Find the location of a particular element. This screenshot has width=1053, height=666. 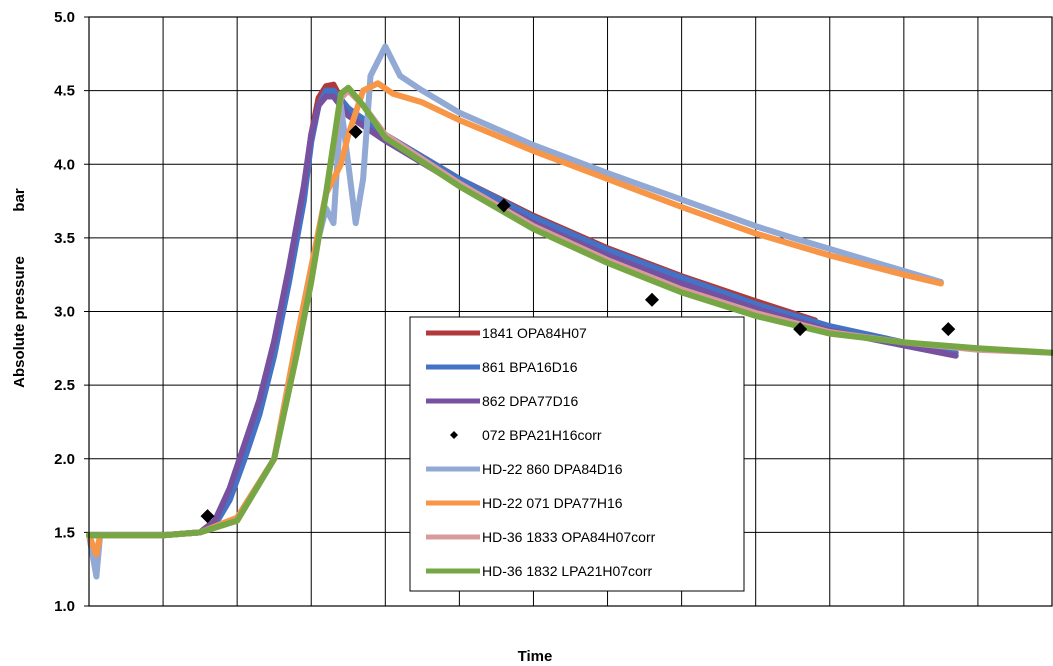

legend-label: 1841 OPA84H07 is located at coordinates (534, 333).